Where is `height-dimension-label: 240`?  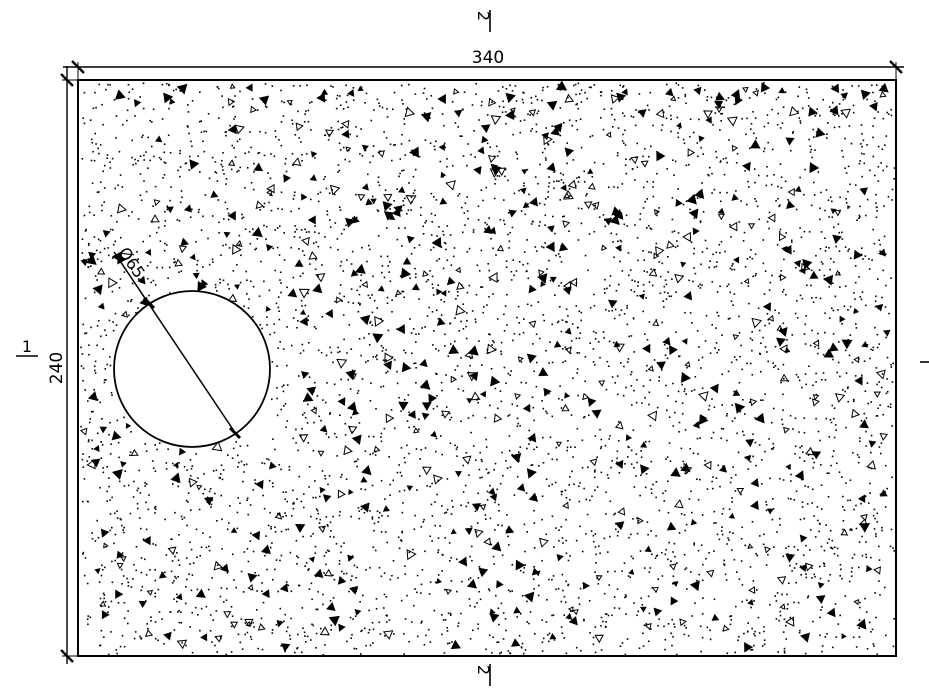
height-dimension-label: 240 is located at coordinates (57, 368).